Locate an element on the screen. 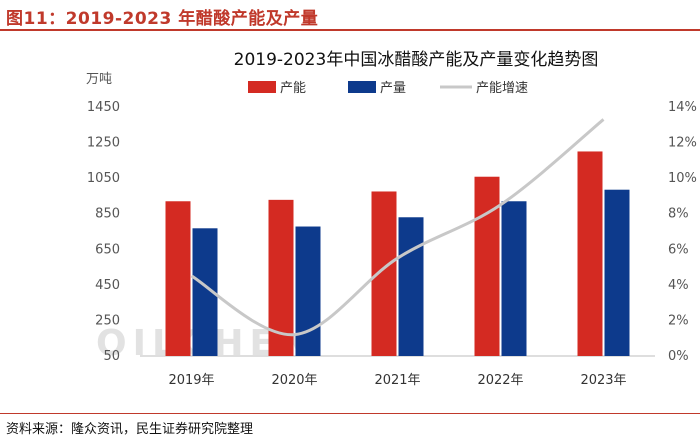 Image resolution: width=700 pixels, height=442 pixels. y-tick-label: 650 is located at coordinates (107, 249).